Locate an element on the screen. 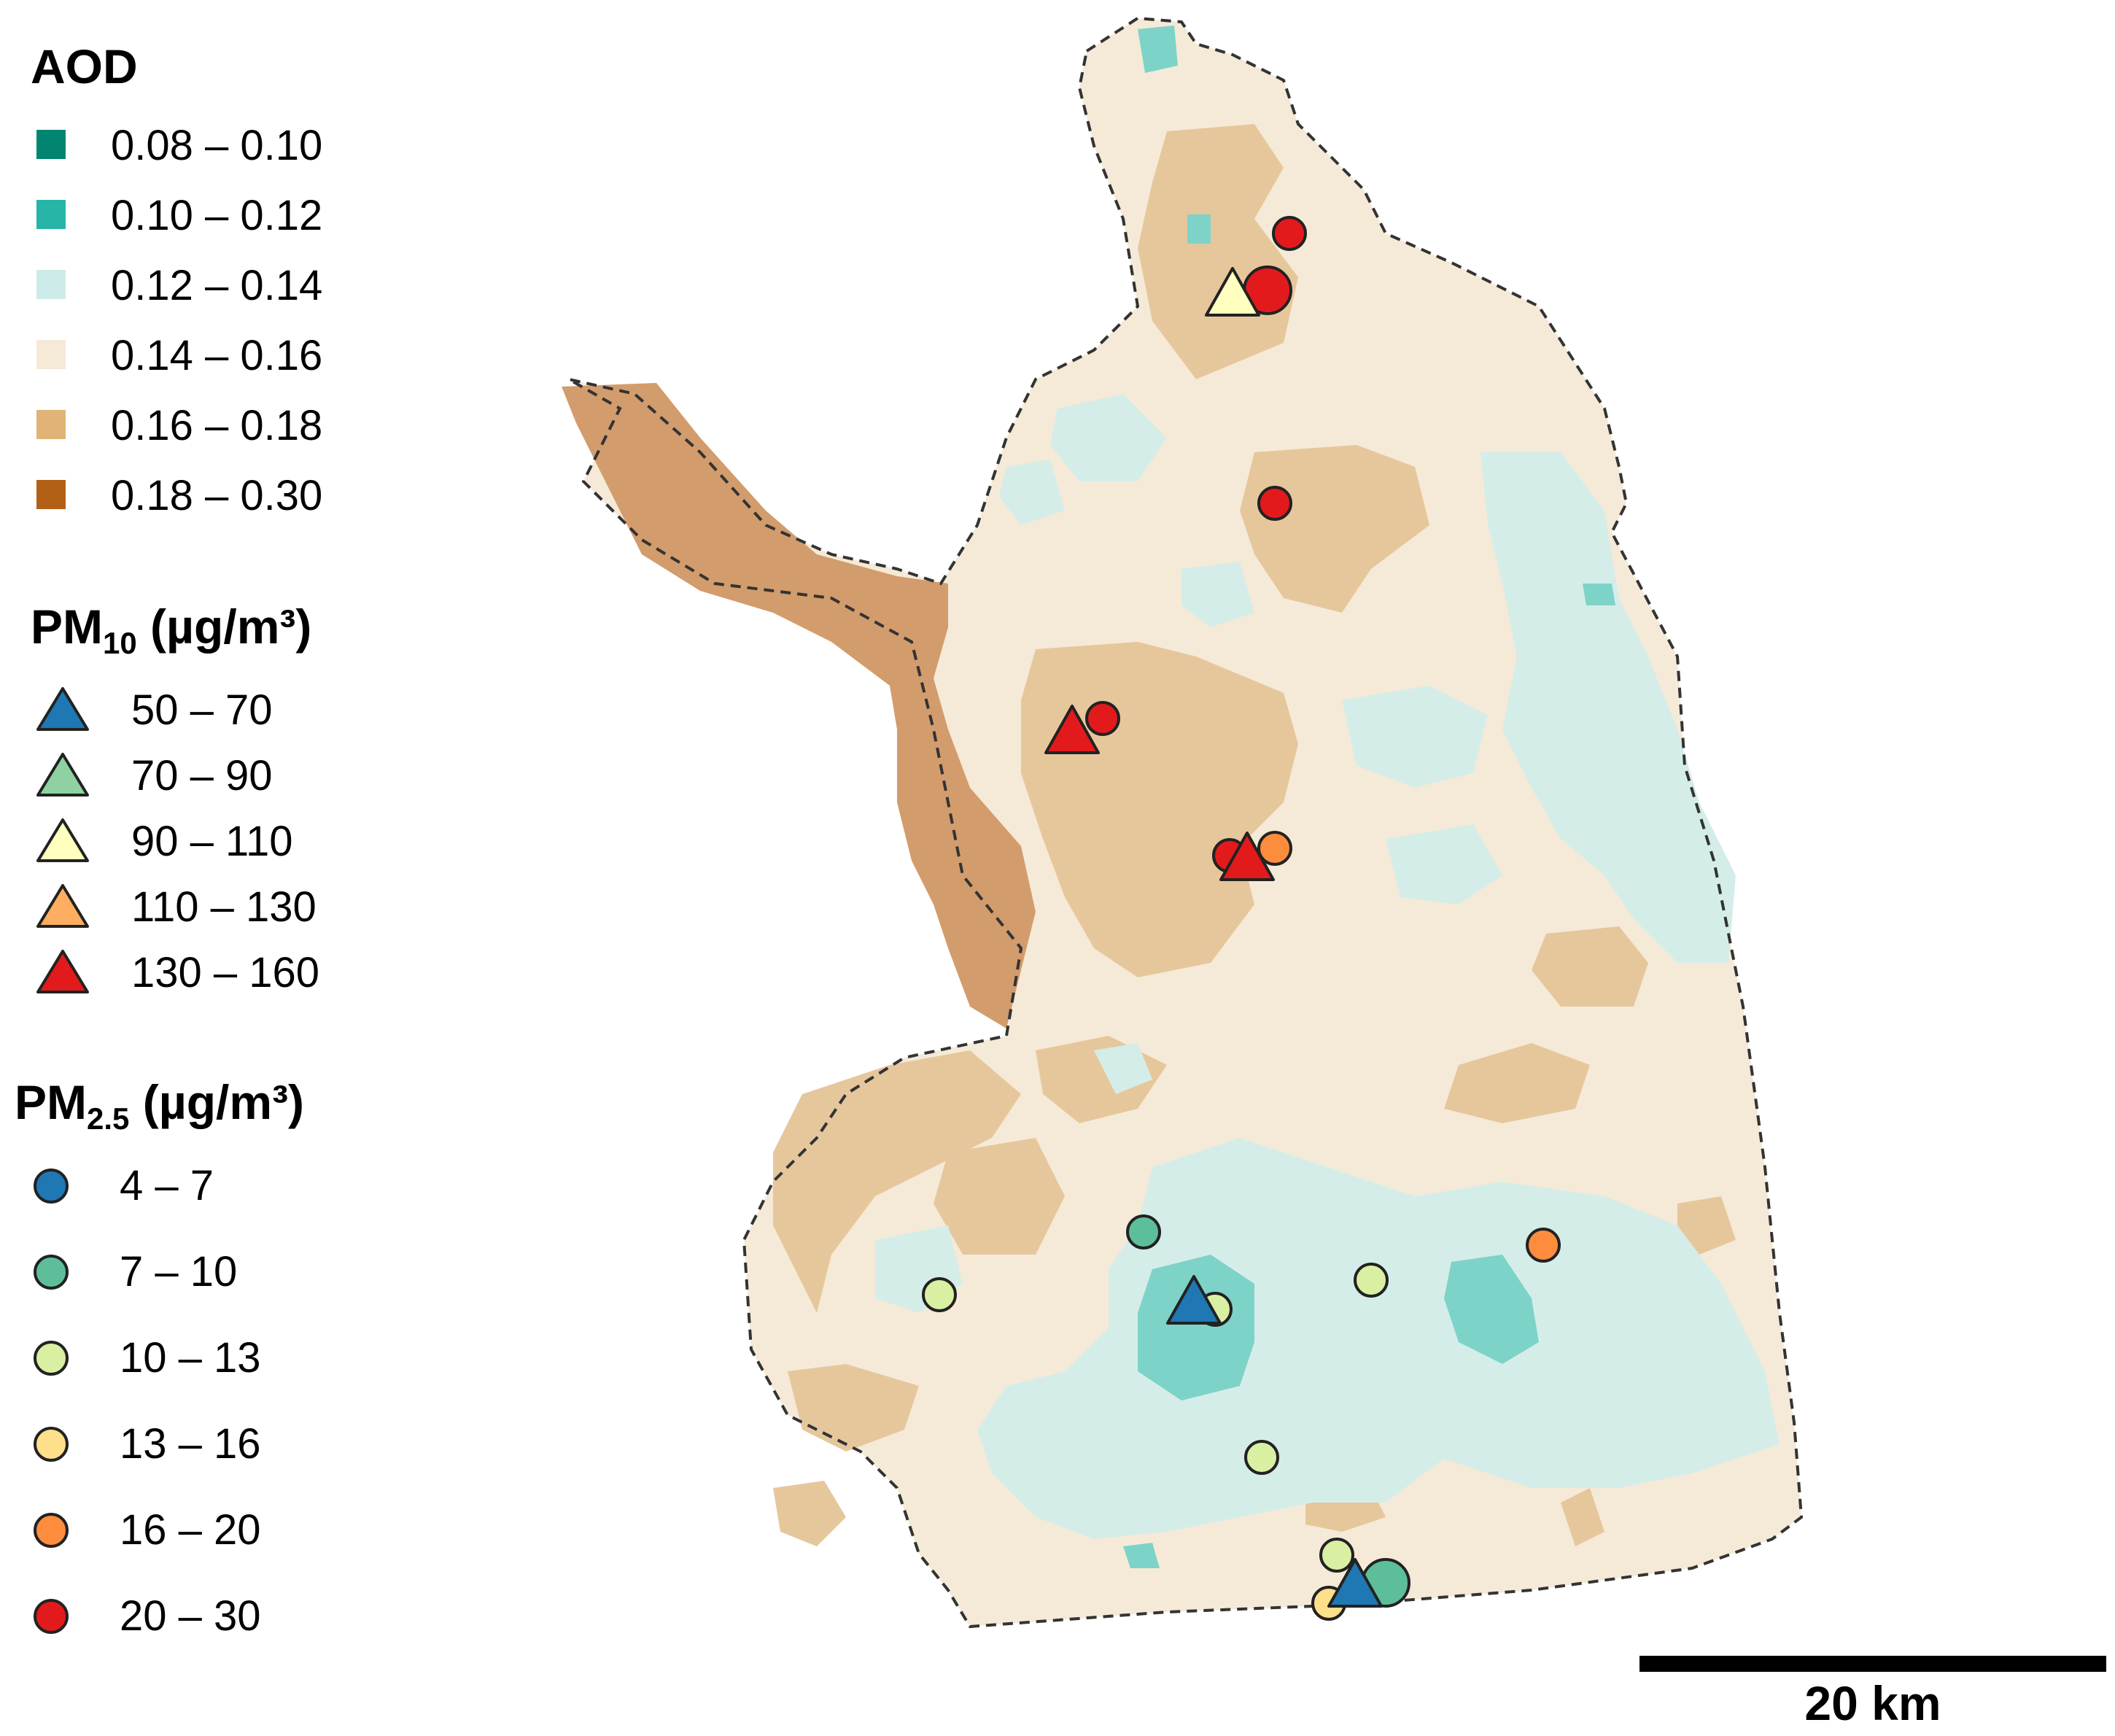 The image size is (2115, 1736). legend-item-pm25: 10 – 13 is located at coordinates (204, 1358).